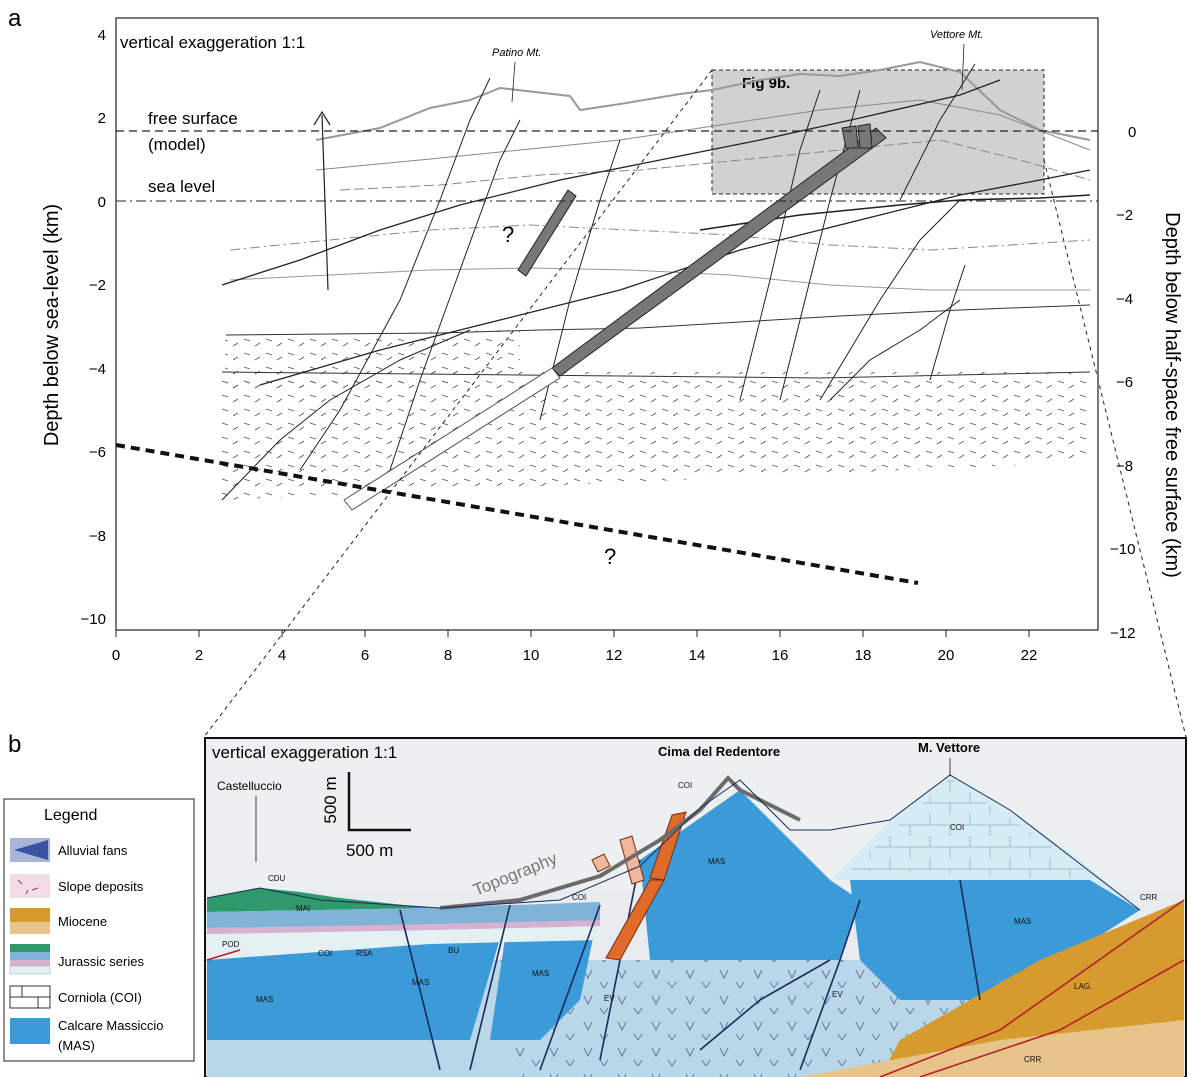 The image size is (1191, 1077). I want to click on legend-swatch-slope, so click(30, 886).